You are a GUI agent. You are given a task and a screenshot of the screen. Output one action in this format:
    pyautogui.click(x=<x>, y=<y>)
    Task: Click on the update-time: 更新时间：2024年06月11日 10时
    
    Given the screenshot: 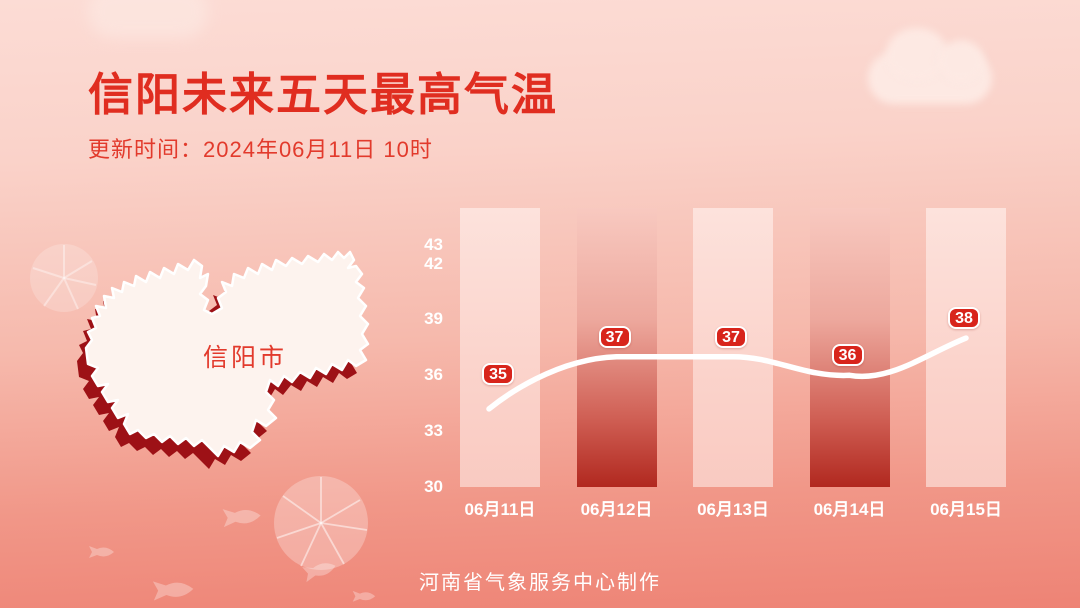 What is the action you would take?
    pyautogui.click(x=260, y=149)
    